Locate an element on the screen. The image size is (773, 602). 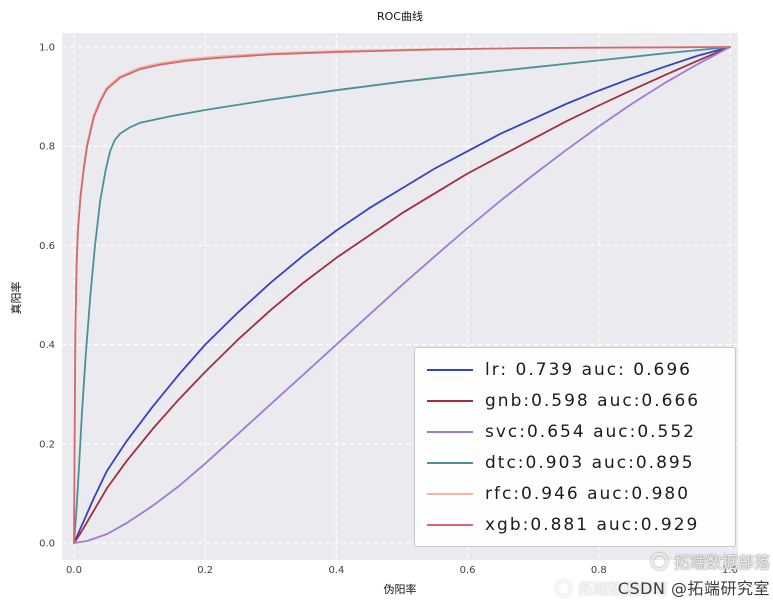
legend-label-svc: svc:0.654 auc:0.552 is located at coordinates (590, 431).